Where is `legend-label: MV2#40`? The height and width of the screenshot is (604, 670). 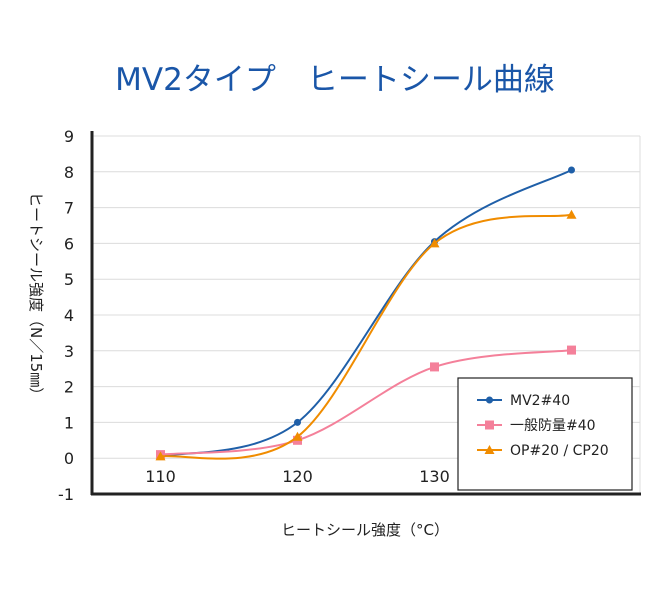
legend-label: MV2#40 is located at coordinates (540, 401).